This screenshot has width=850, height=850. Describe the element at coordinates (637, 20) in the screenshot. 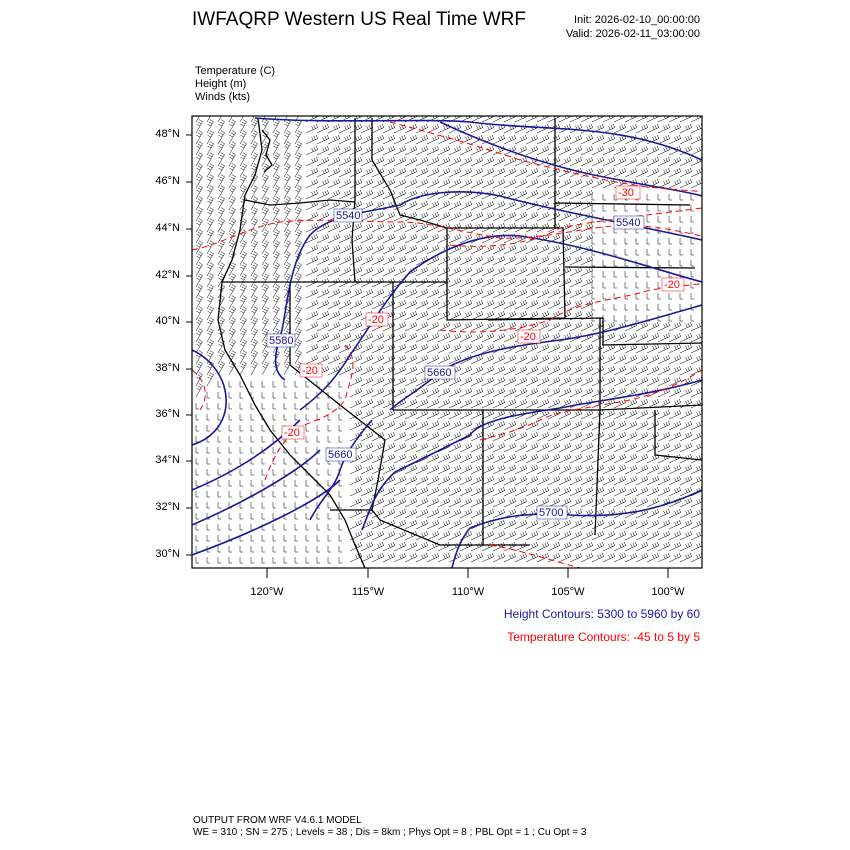

I see `init-time: Init: 2026-02-10_00:00:00` at that location.